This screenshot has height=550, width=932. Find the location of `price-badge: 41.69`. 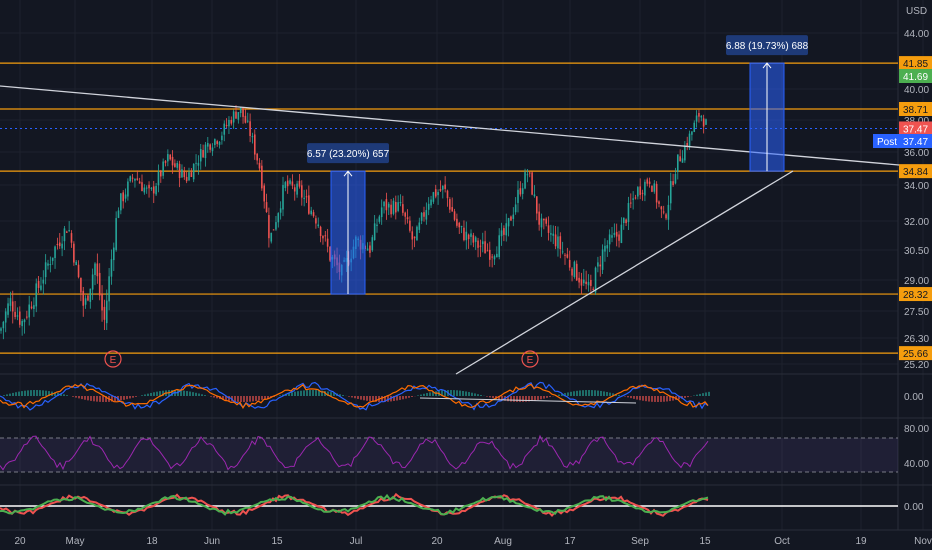

price-badge: 41.69 is located at coordinates (915, 76).